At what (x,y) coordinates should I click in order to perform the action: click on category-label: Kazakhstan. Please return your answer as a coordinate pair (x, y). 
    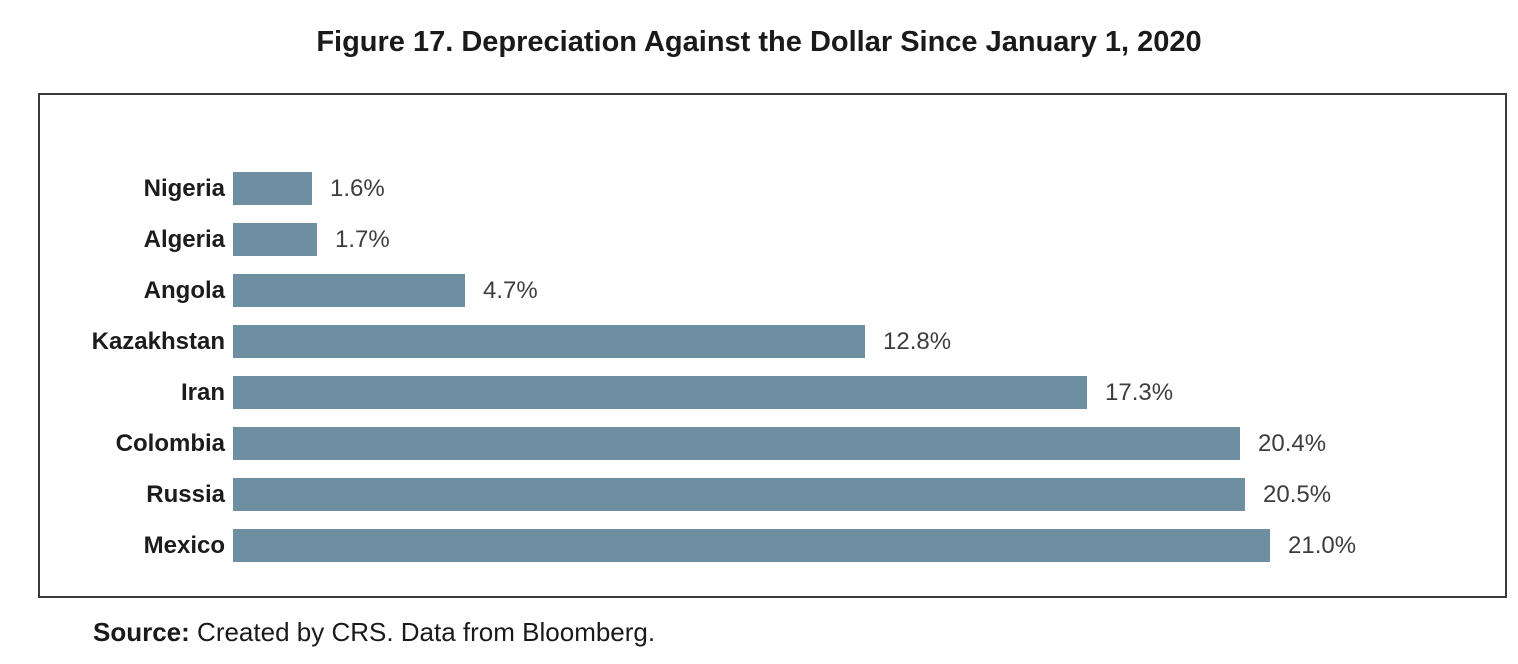
    Looking at the image, I should click on (158, 341).